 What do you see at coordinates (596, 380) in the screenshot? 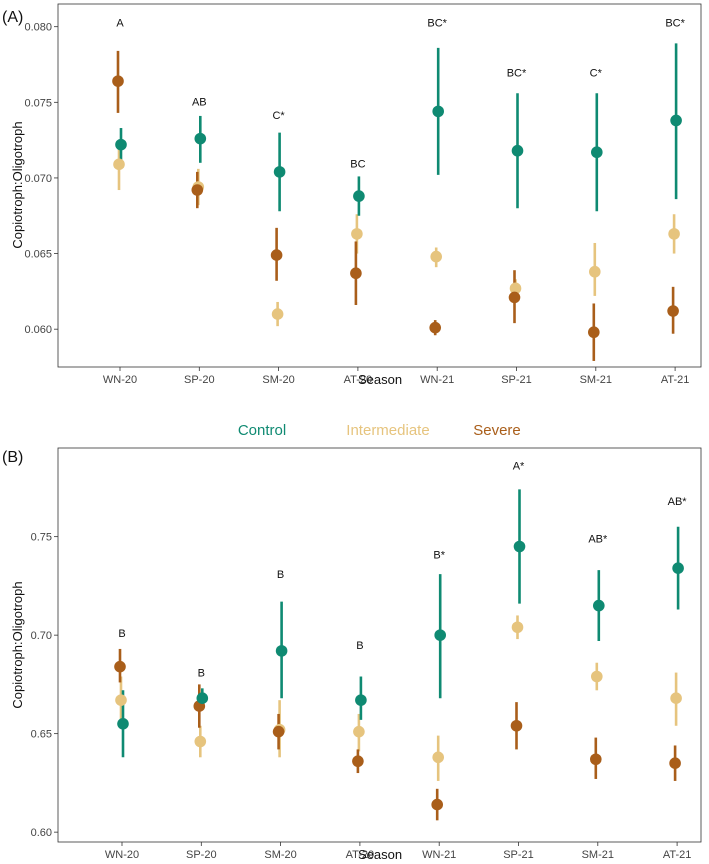
I see `panel-a-x-tick-label: SM-21` at bounding box center [596, 380].